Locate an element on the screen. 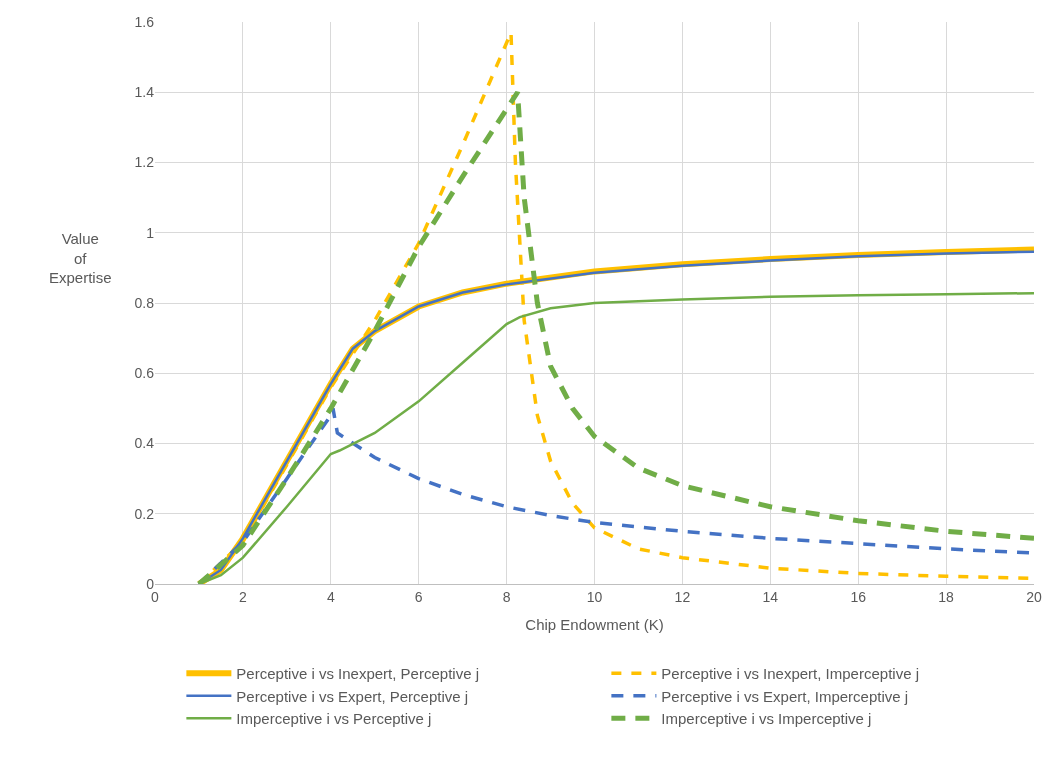  y-tick-label: 1.4 is located at coordinates (144, 92).